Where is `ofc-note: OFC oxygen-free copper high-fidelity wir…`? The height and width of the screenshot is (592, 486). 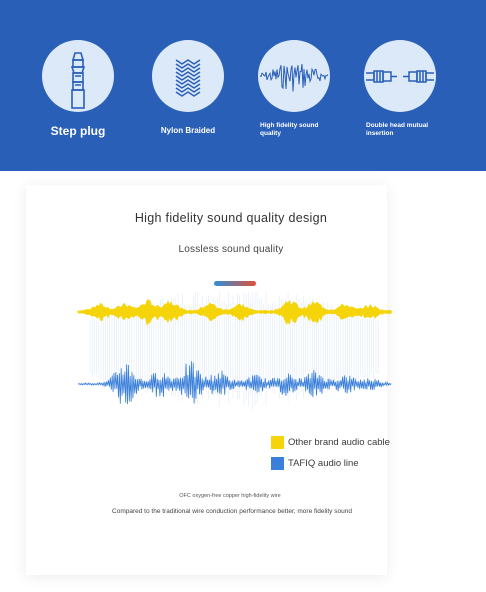
ofc-note: OFC oxygen-free copper high-fidelity wir… is located at coordinates (230, 496).